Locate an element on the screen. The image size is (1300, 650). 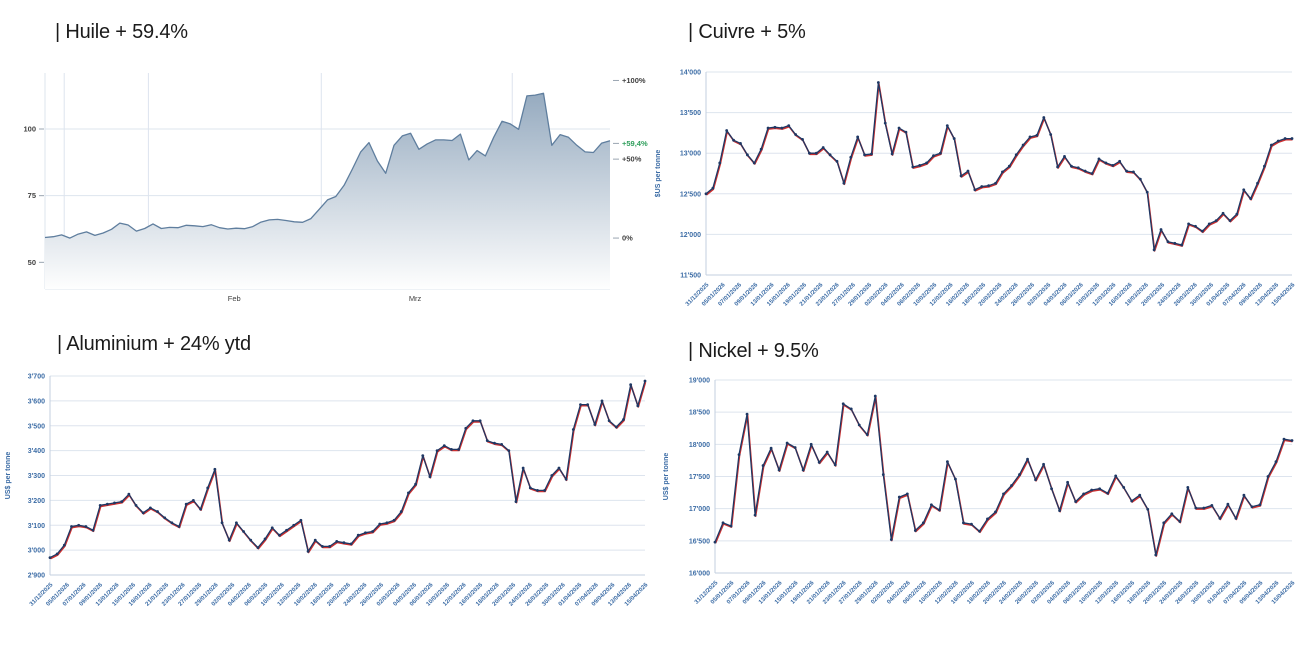
svg-text: +59,4% is located at coordinates (635, 143).